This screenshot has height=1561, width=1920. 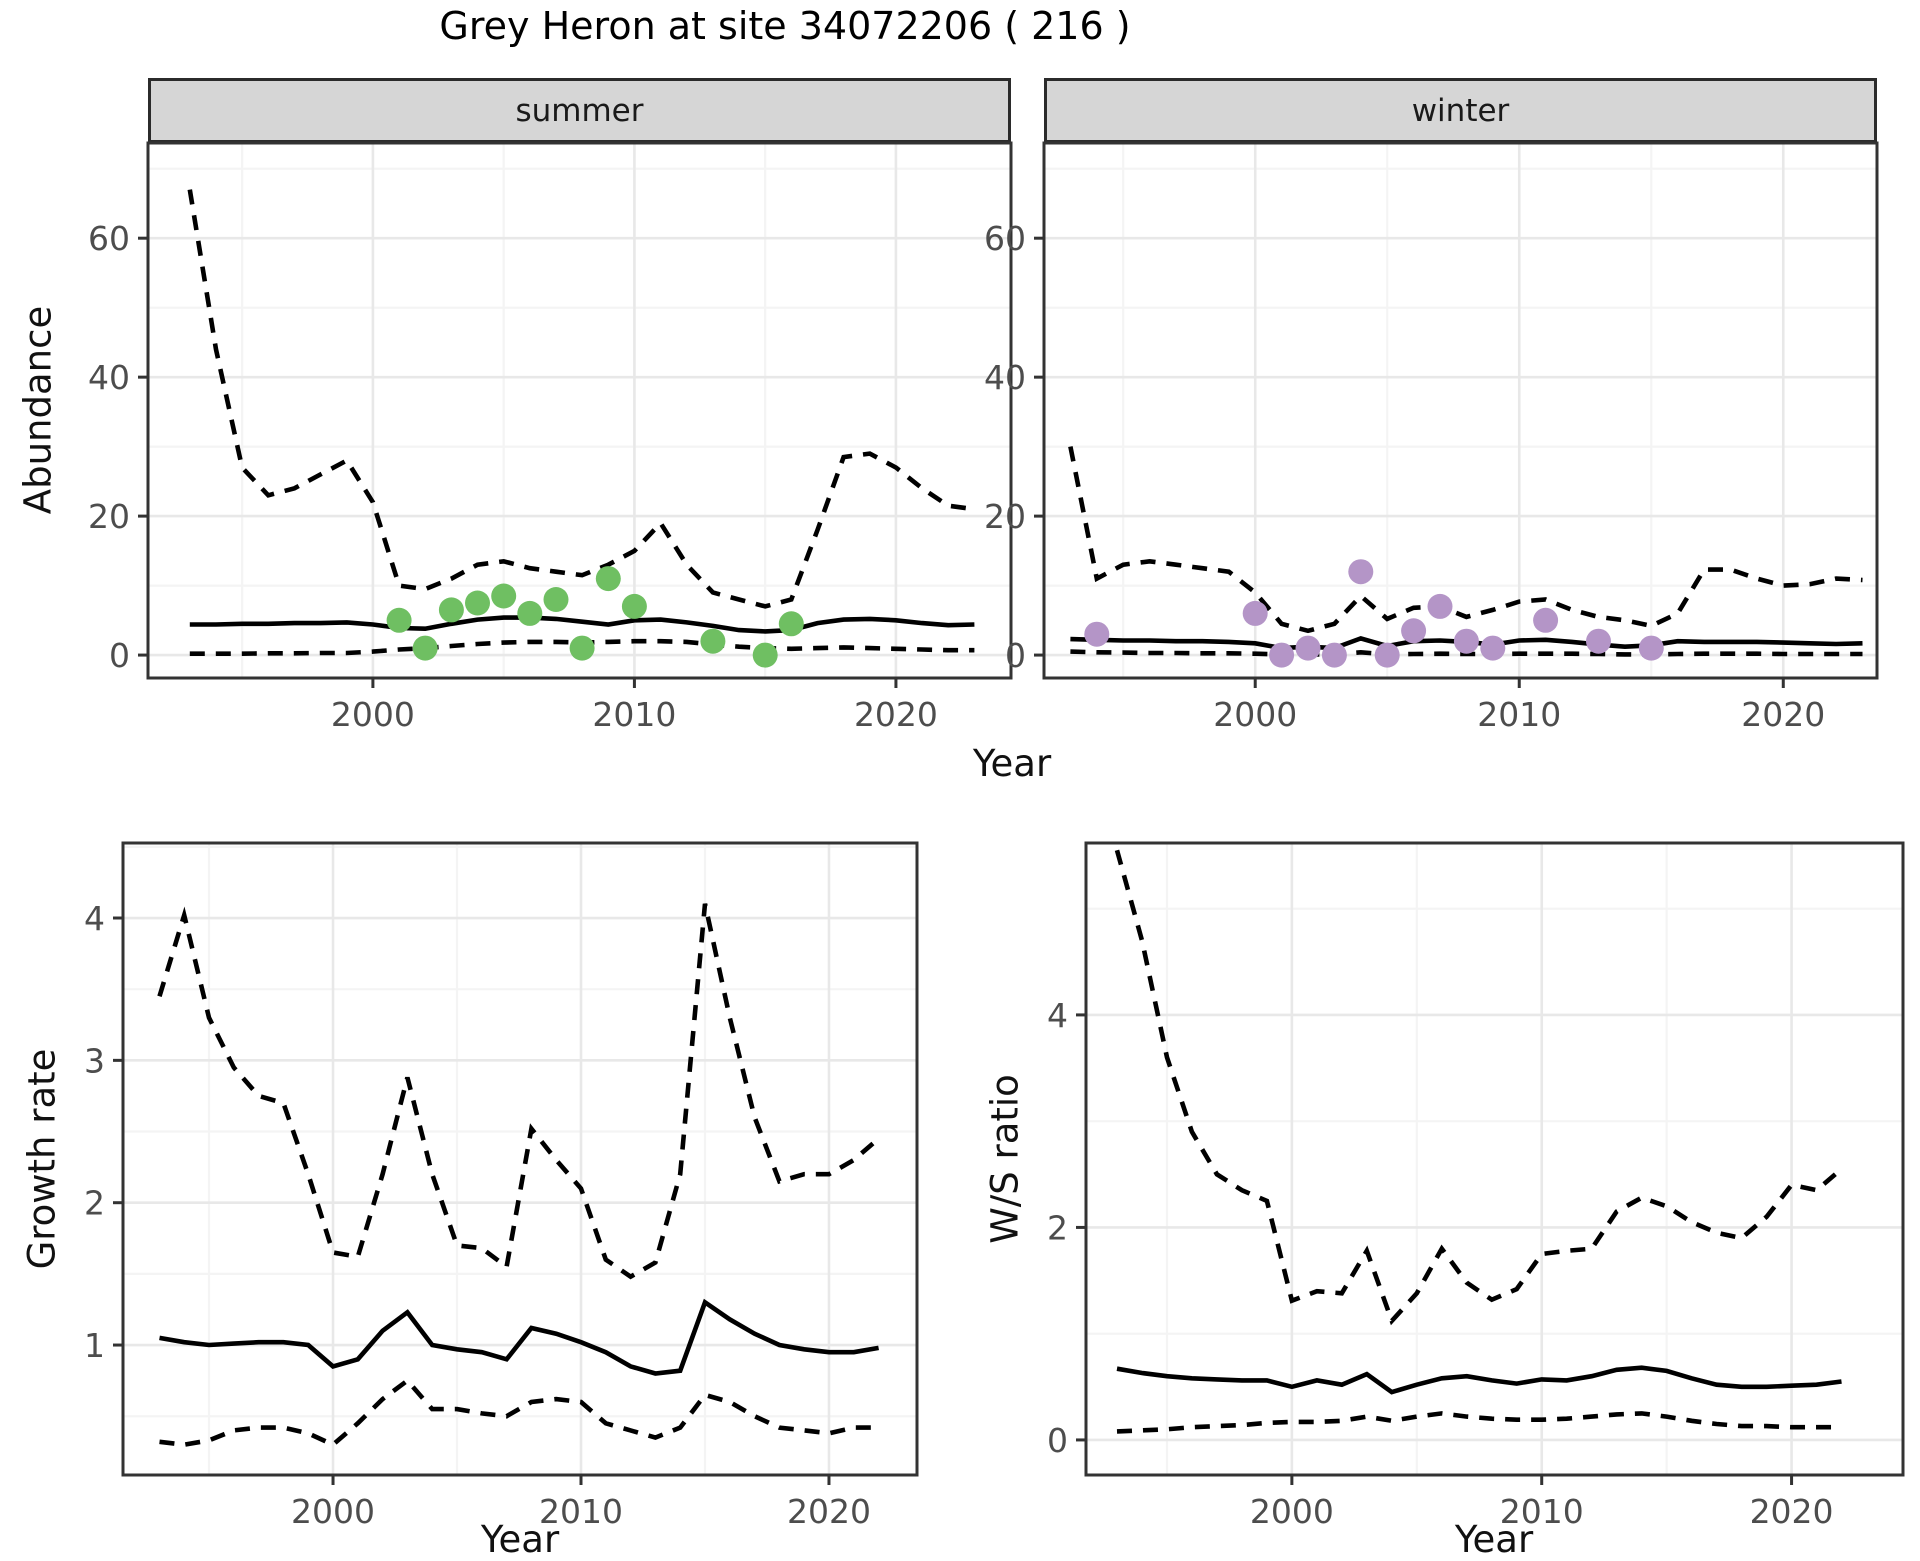 I want to click on ws-ratio-median-line, so click(x=1479, y=1380).